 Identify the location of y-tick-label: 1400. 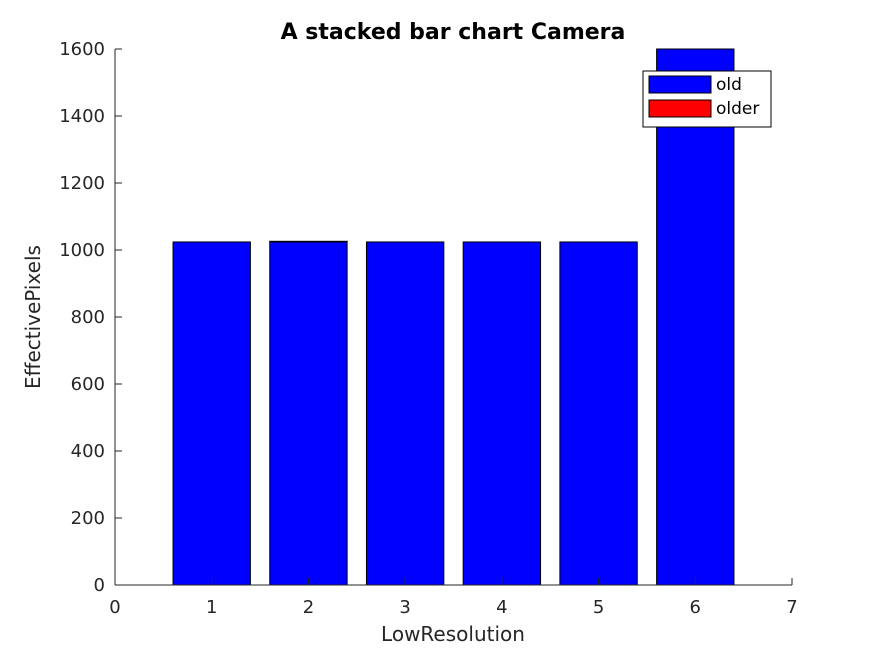
(82, 116).